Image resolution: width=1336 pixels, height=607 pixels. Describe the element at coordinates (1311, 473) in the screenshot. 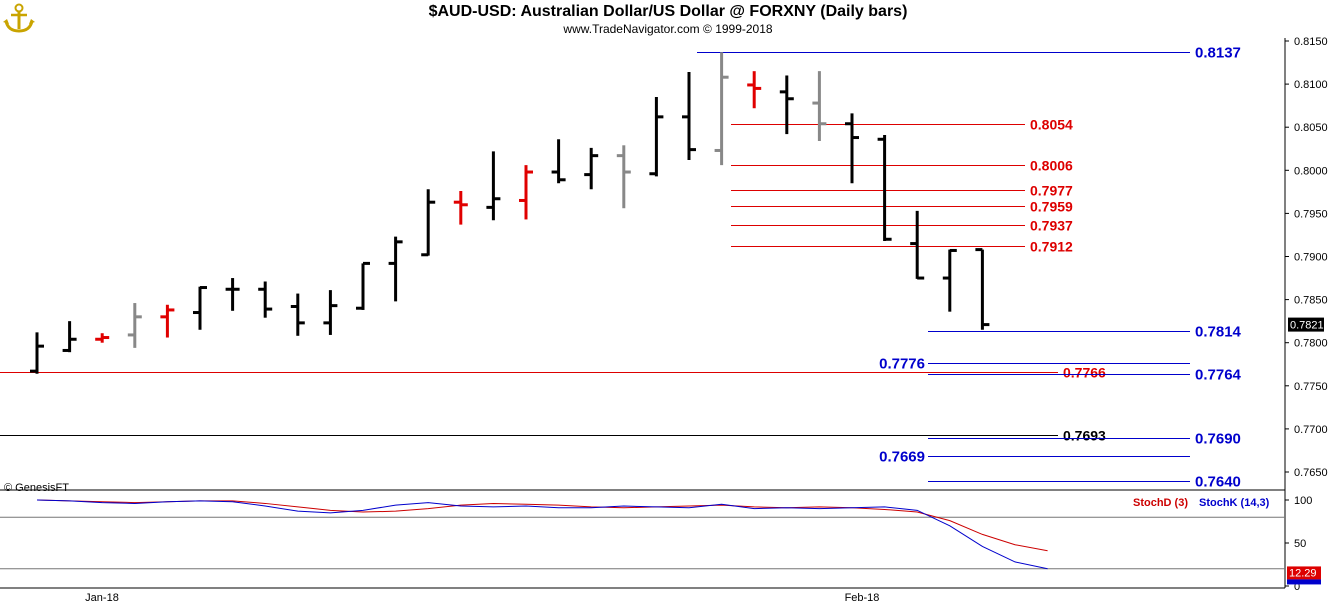

I see `price-tick-label: 0.7650` at that location.